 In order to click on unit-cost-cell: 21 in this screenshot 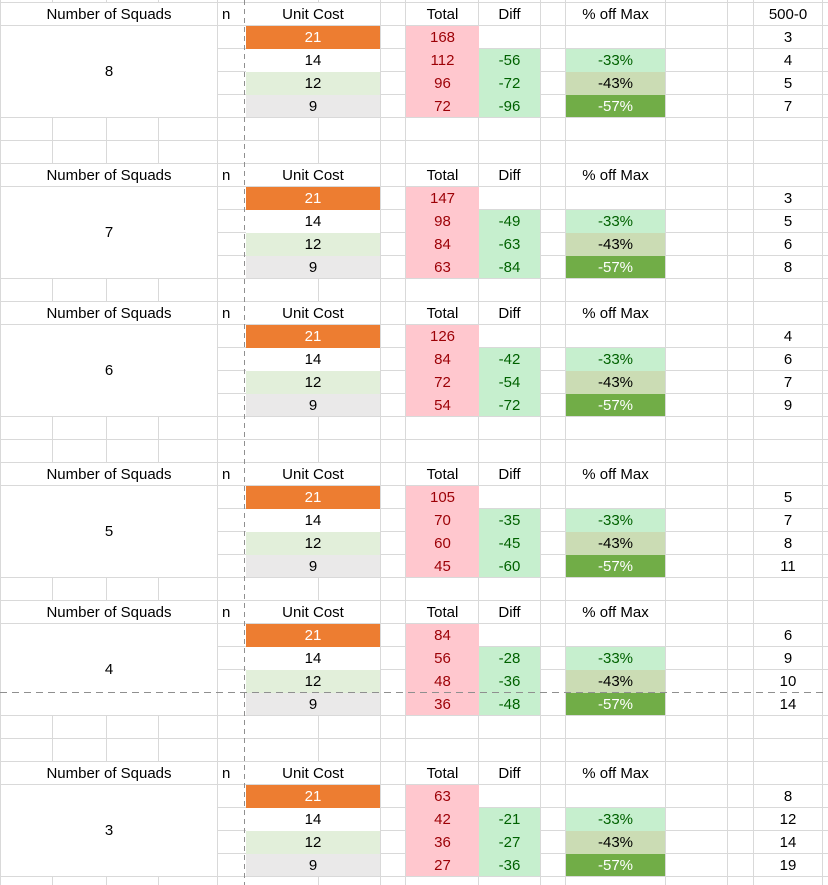, I will do `click(313, 796)`.